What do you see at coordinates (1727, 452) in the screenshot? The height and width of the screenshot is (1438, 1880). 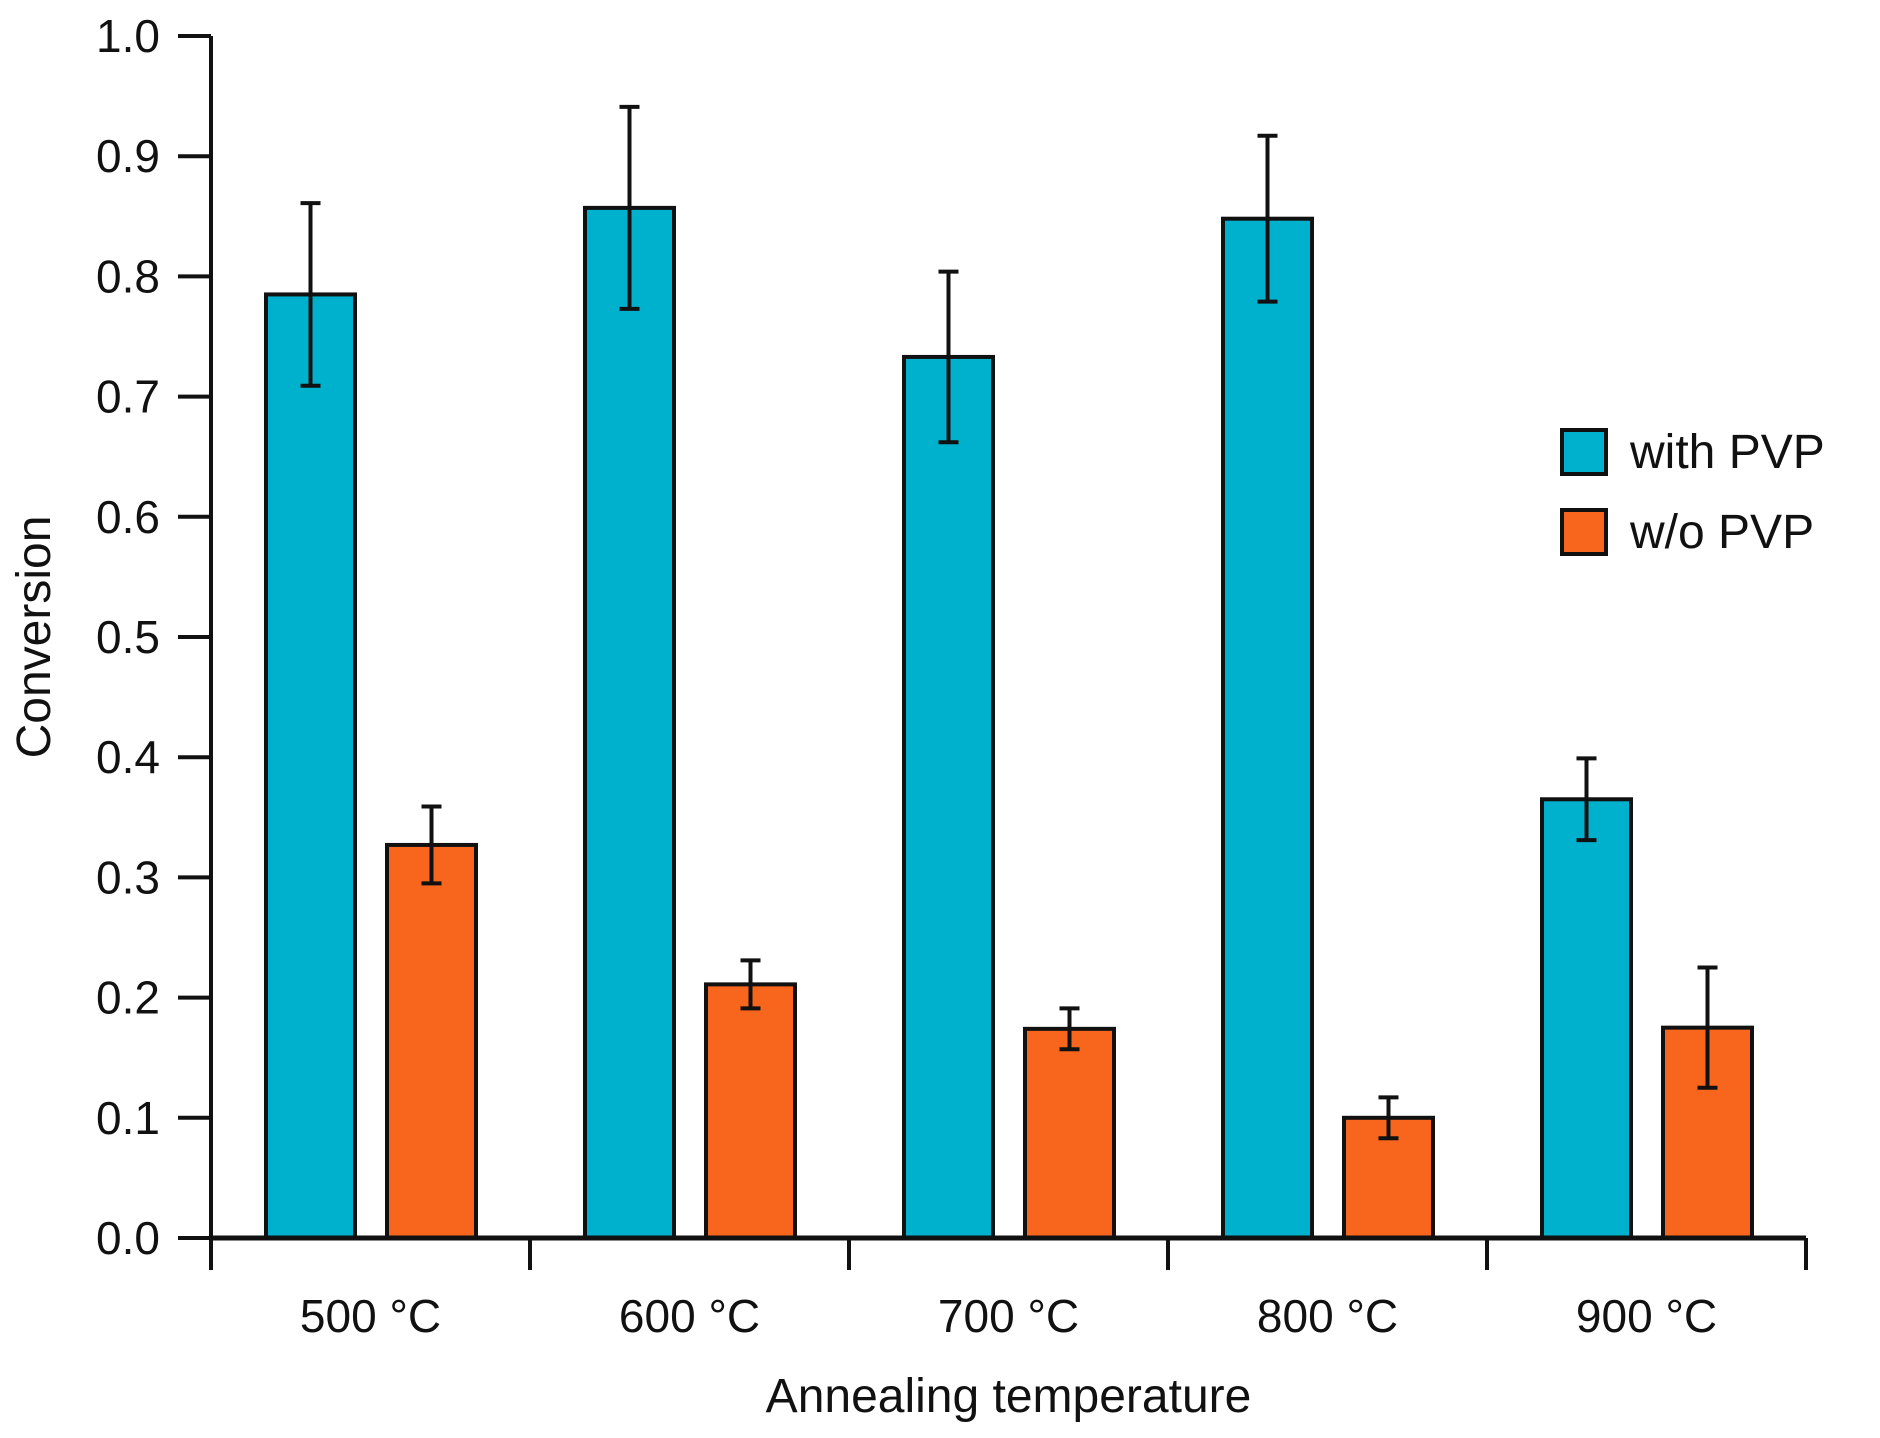 I see `legend-label-with-pvp: with PVP` at bounding box center [1727, 452].